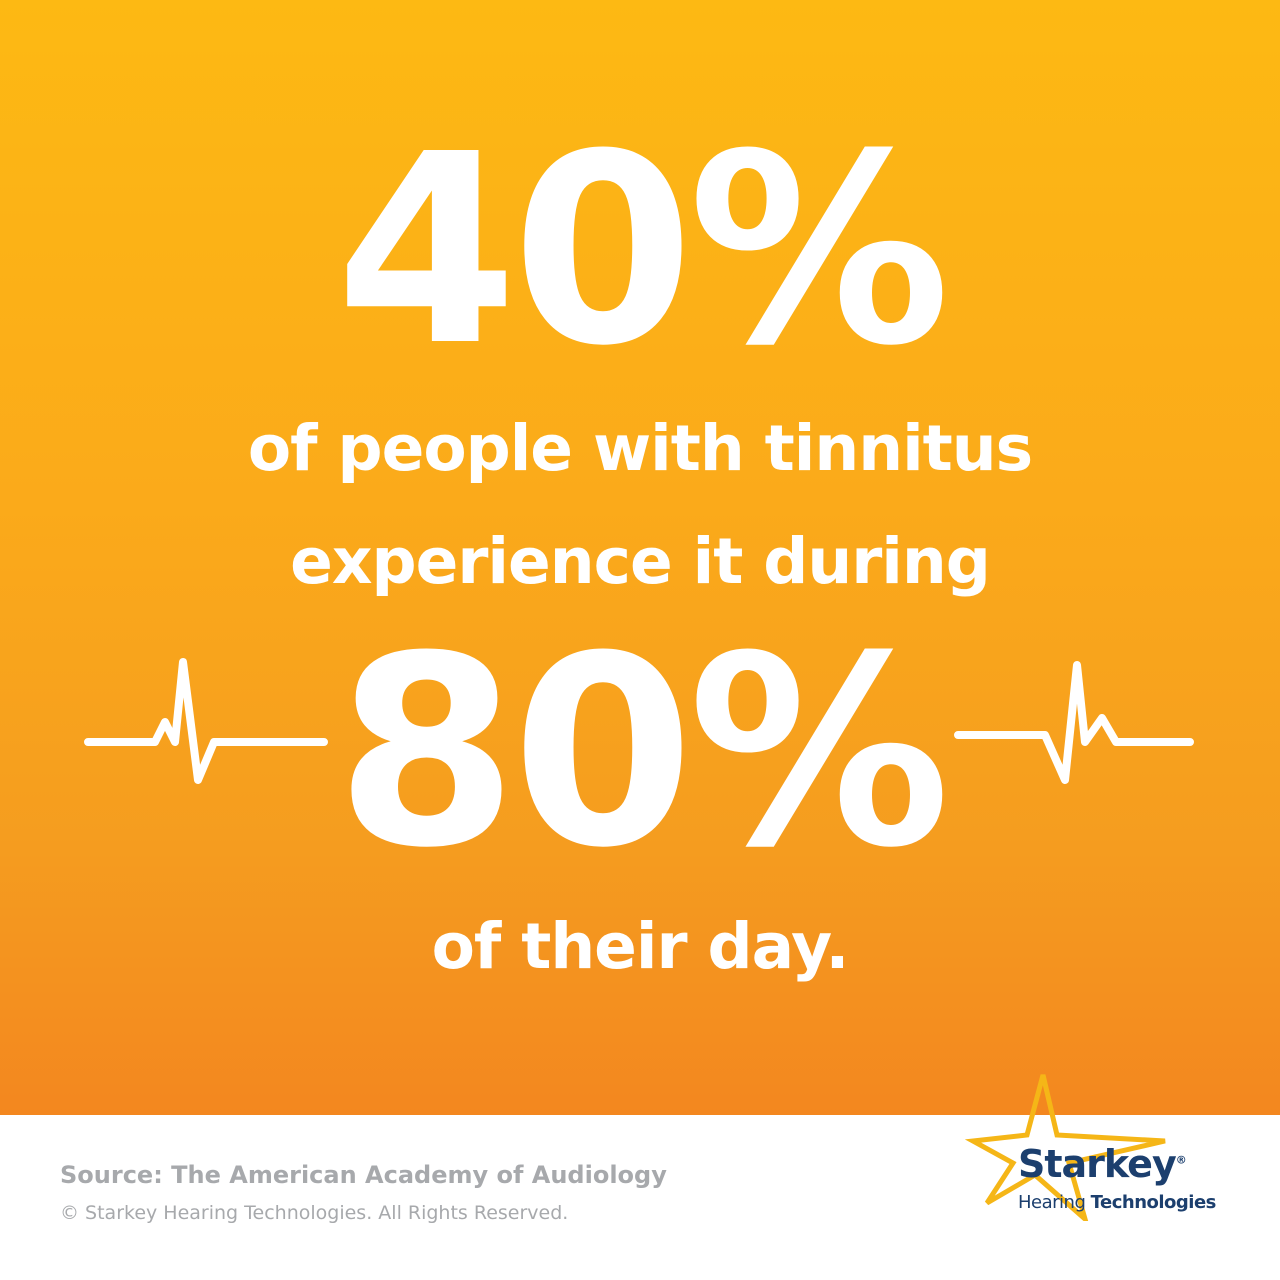 The image size is (1280, 1280). I want to click on headline-line-1: of people with tinnitus, so click(640, 448).